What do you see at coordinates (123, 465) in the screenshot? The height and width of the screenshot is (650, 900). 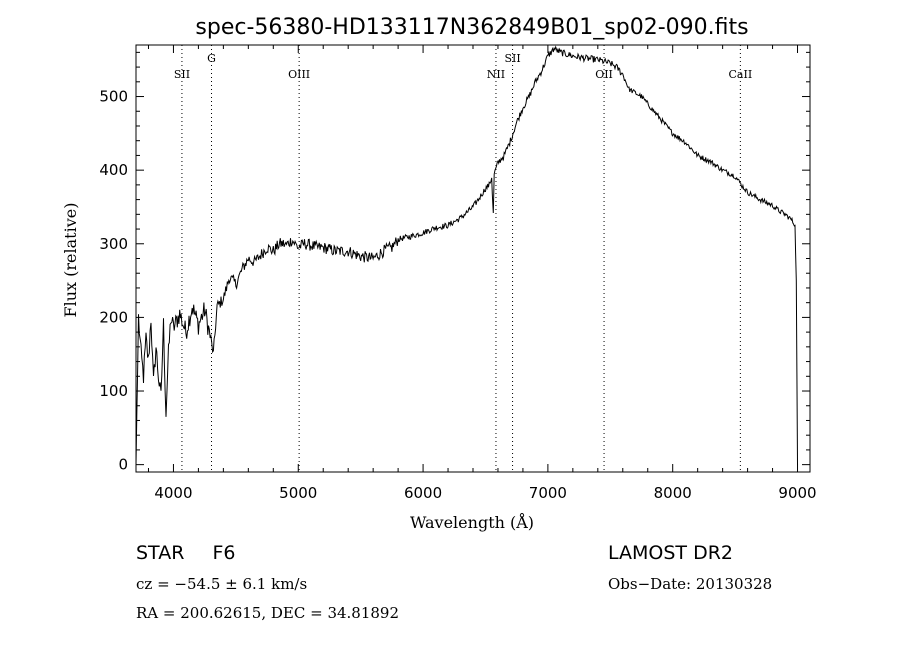 I see `y-tick-label: 0` at bounding box center [123, 465].